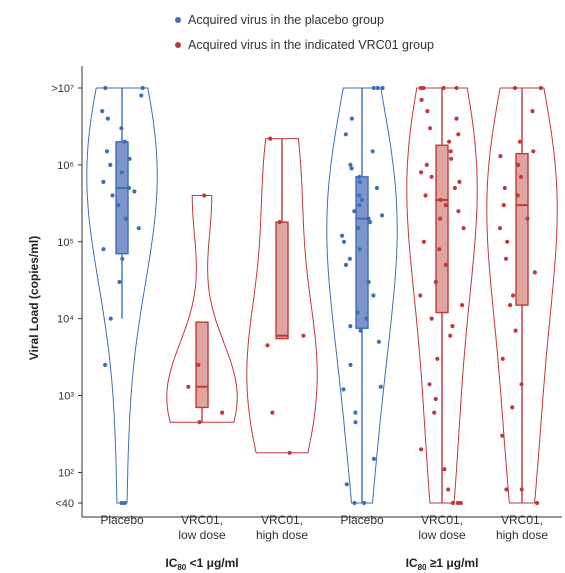 Image resolution: width=565 pixels, height=573 pixels. I want to click on group-label: IC80 ≥1 μg/ml, so click(442, 564).